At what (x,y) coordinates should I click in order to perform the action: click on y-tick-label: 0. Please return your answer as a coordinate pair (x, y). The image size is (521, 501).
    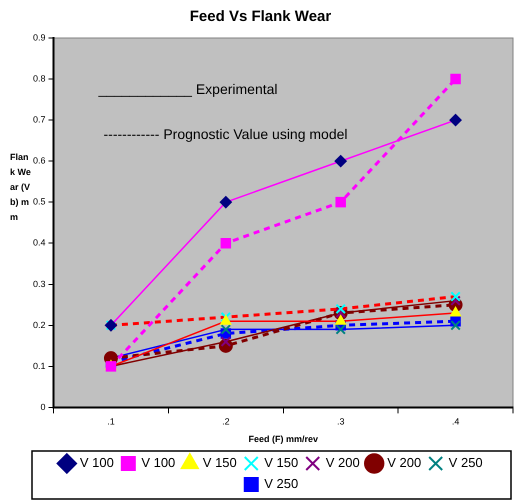
    Looking at the image, I should click on (43, 407).